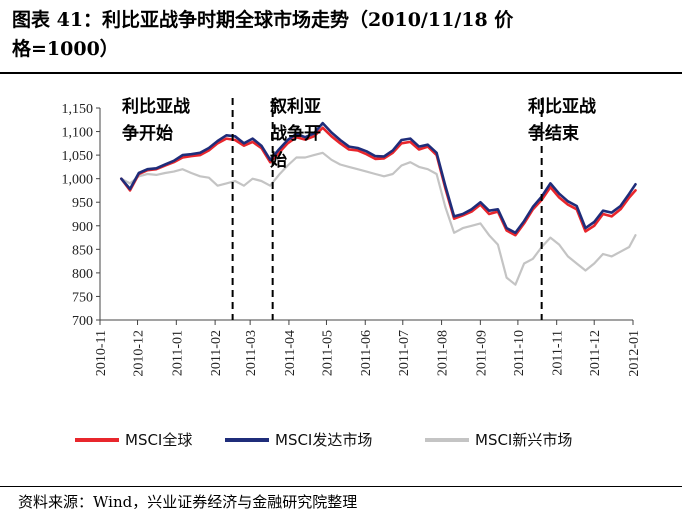  I want to click on y-tick-label: 900, so click(82, 227).